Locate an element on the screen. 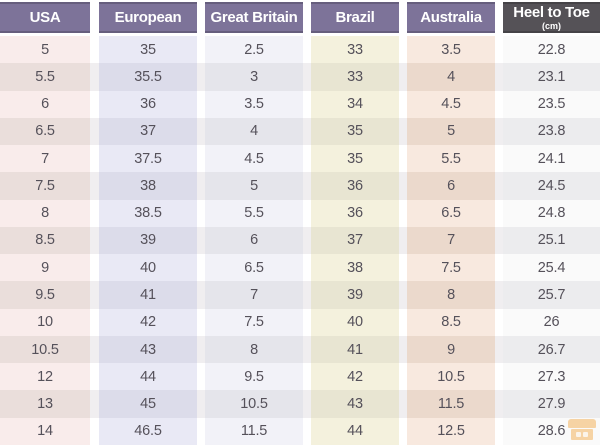 Image resolution: width=600 pixels, height=445 pixels. column-header-label: USA is located at coordinates (45, 17).